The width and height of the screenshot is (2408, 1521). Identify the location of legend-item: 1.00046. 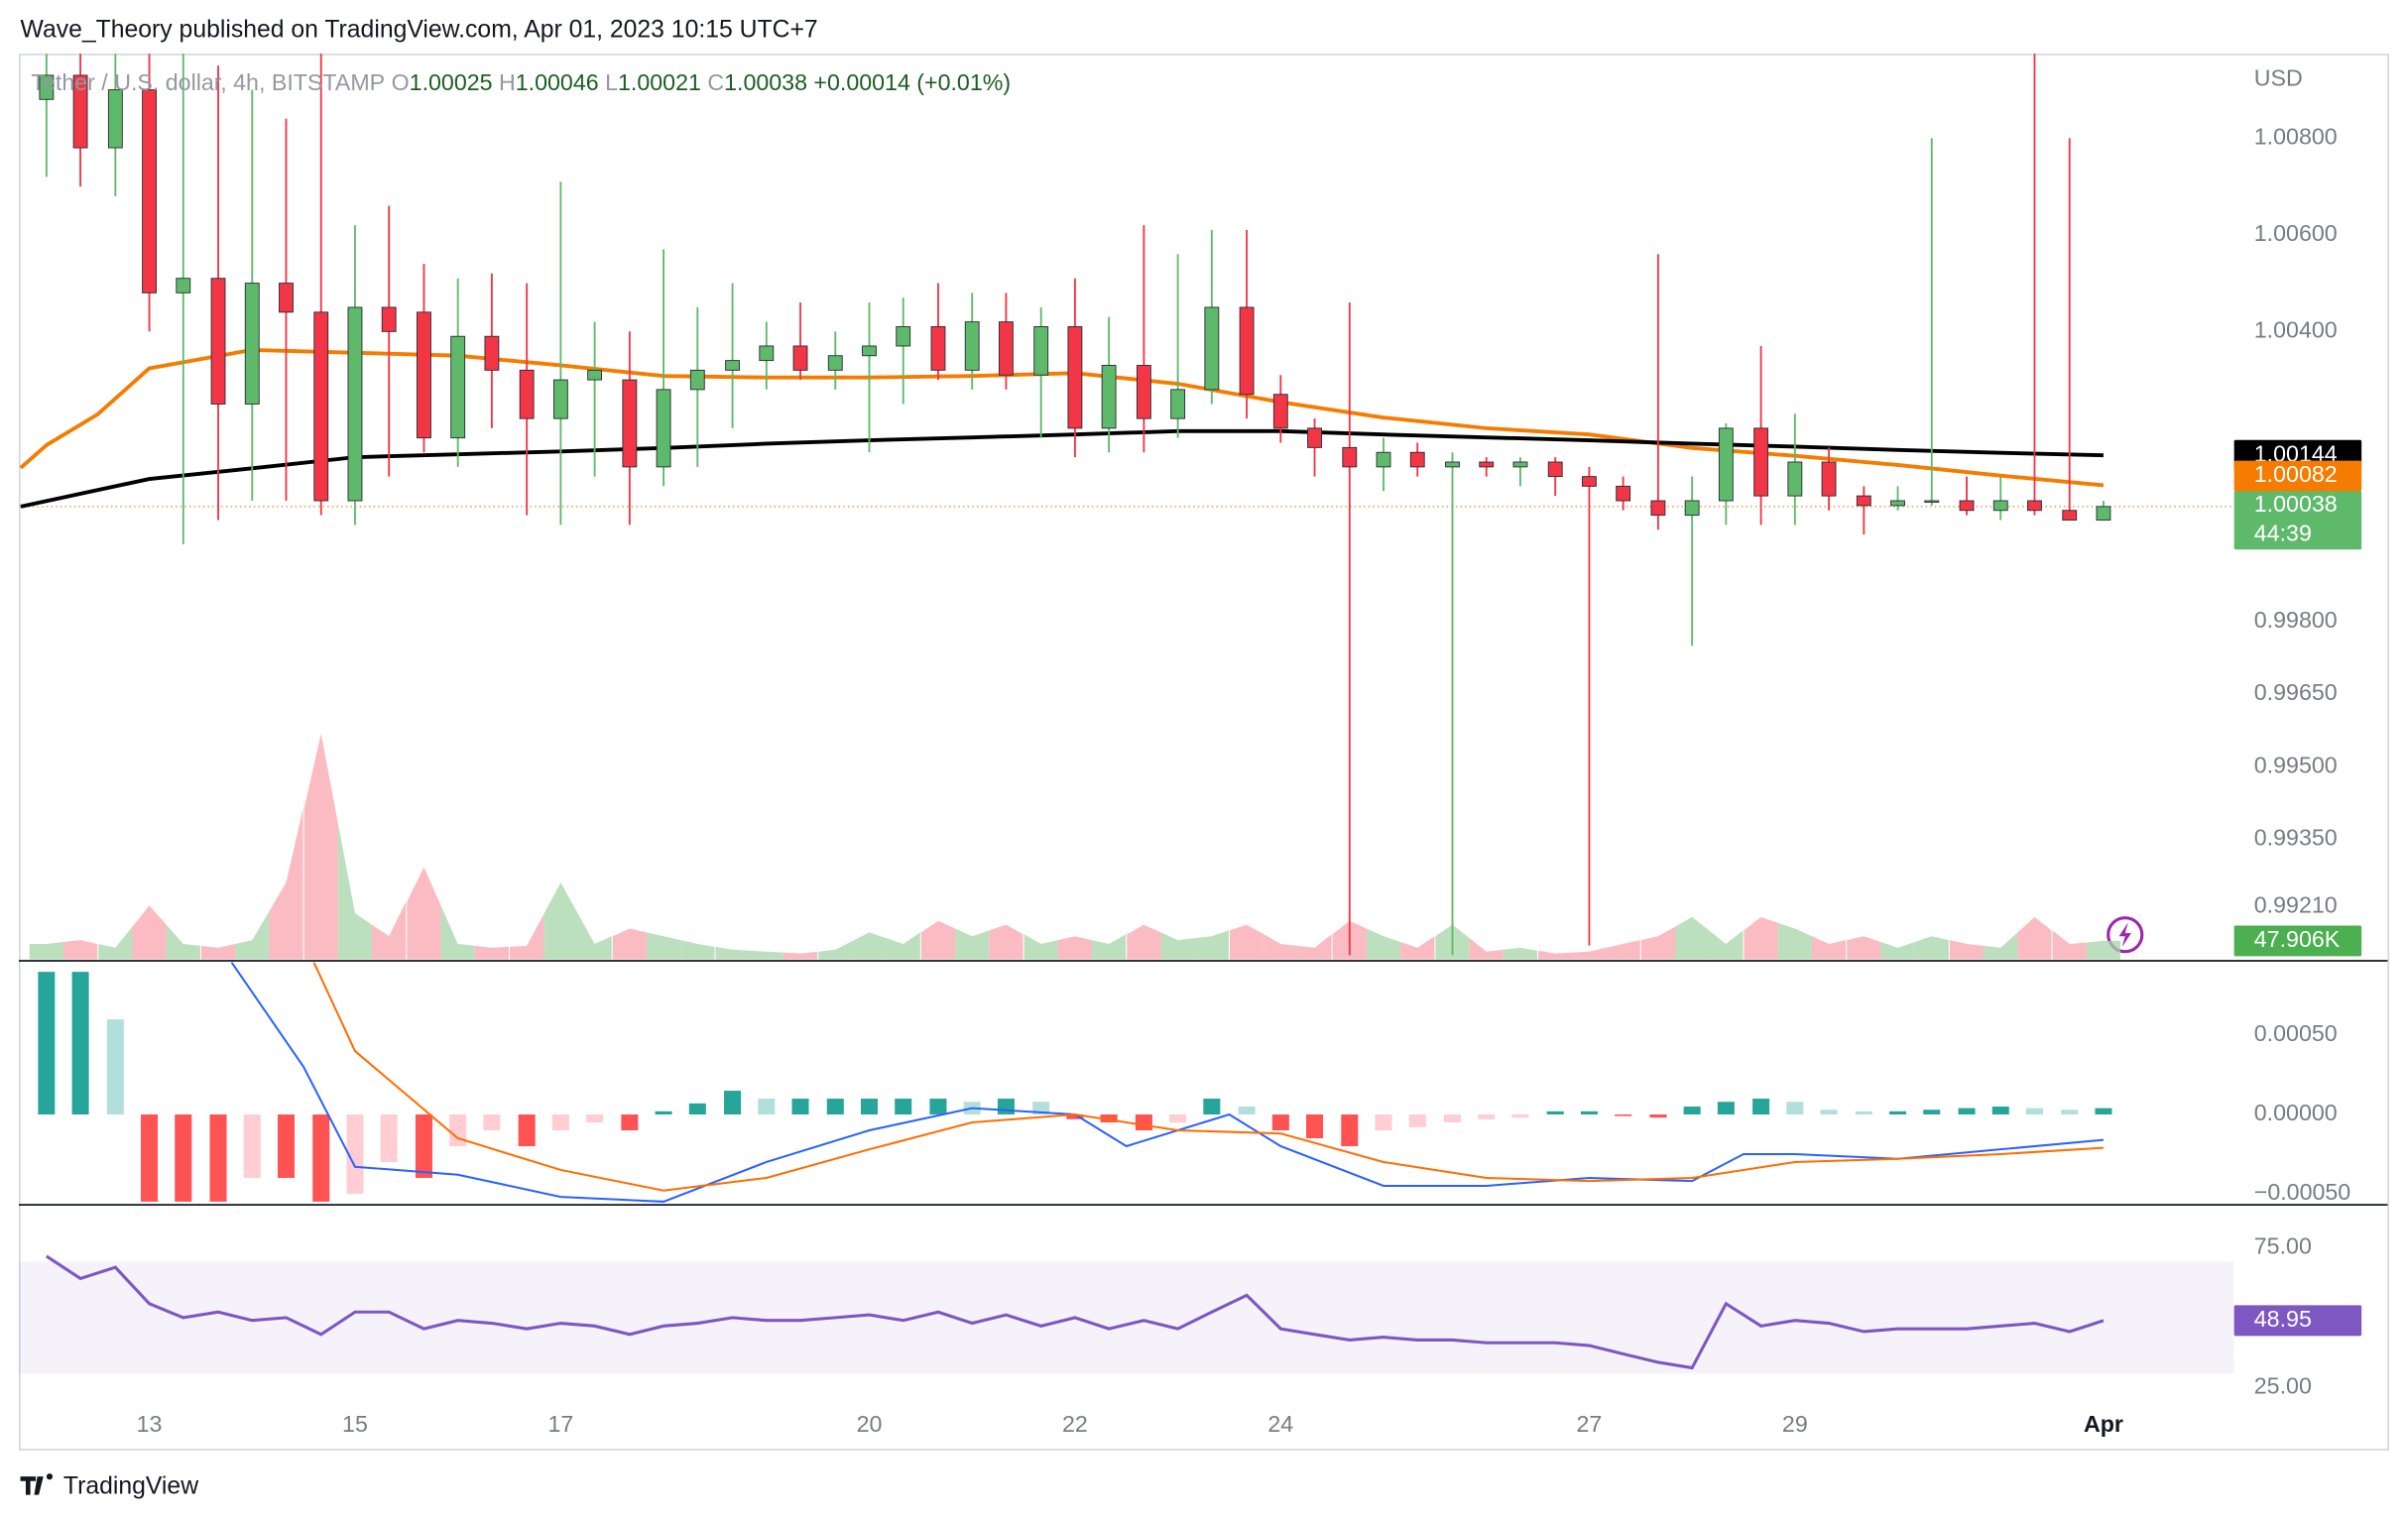
(557, 82).